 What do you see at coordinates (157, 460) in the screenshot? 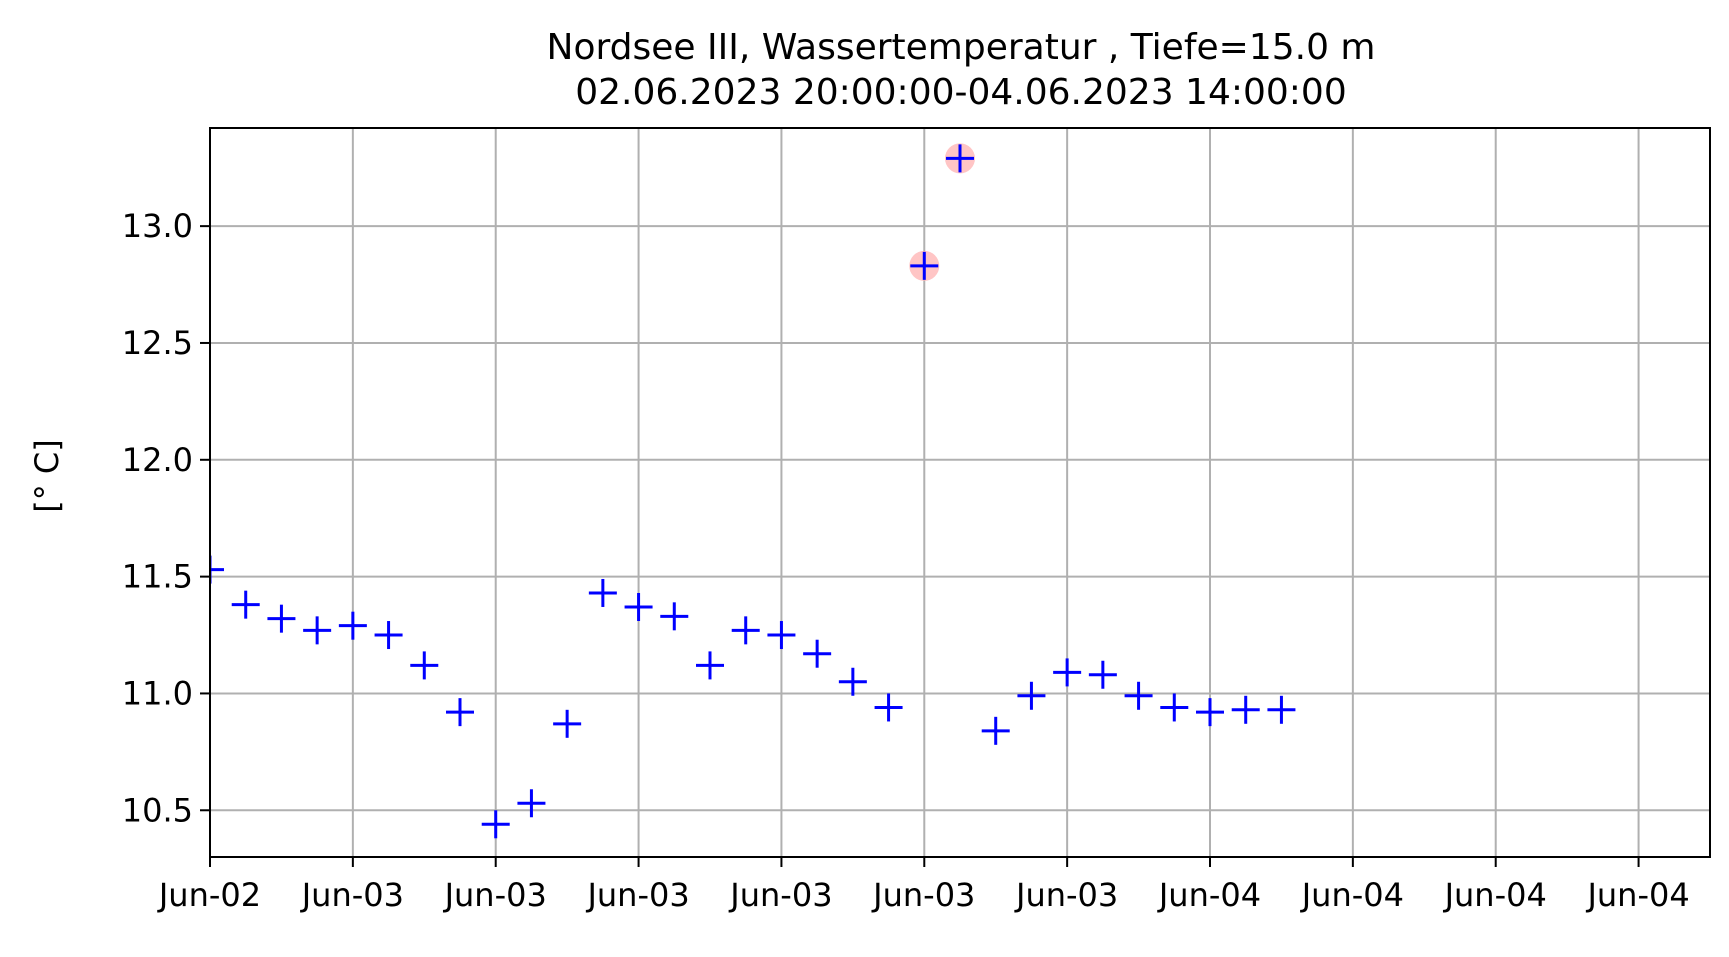
I see `y-tick-label: 12.0` at bounding box center [157, 460].